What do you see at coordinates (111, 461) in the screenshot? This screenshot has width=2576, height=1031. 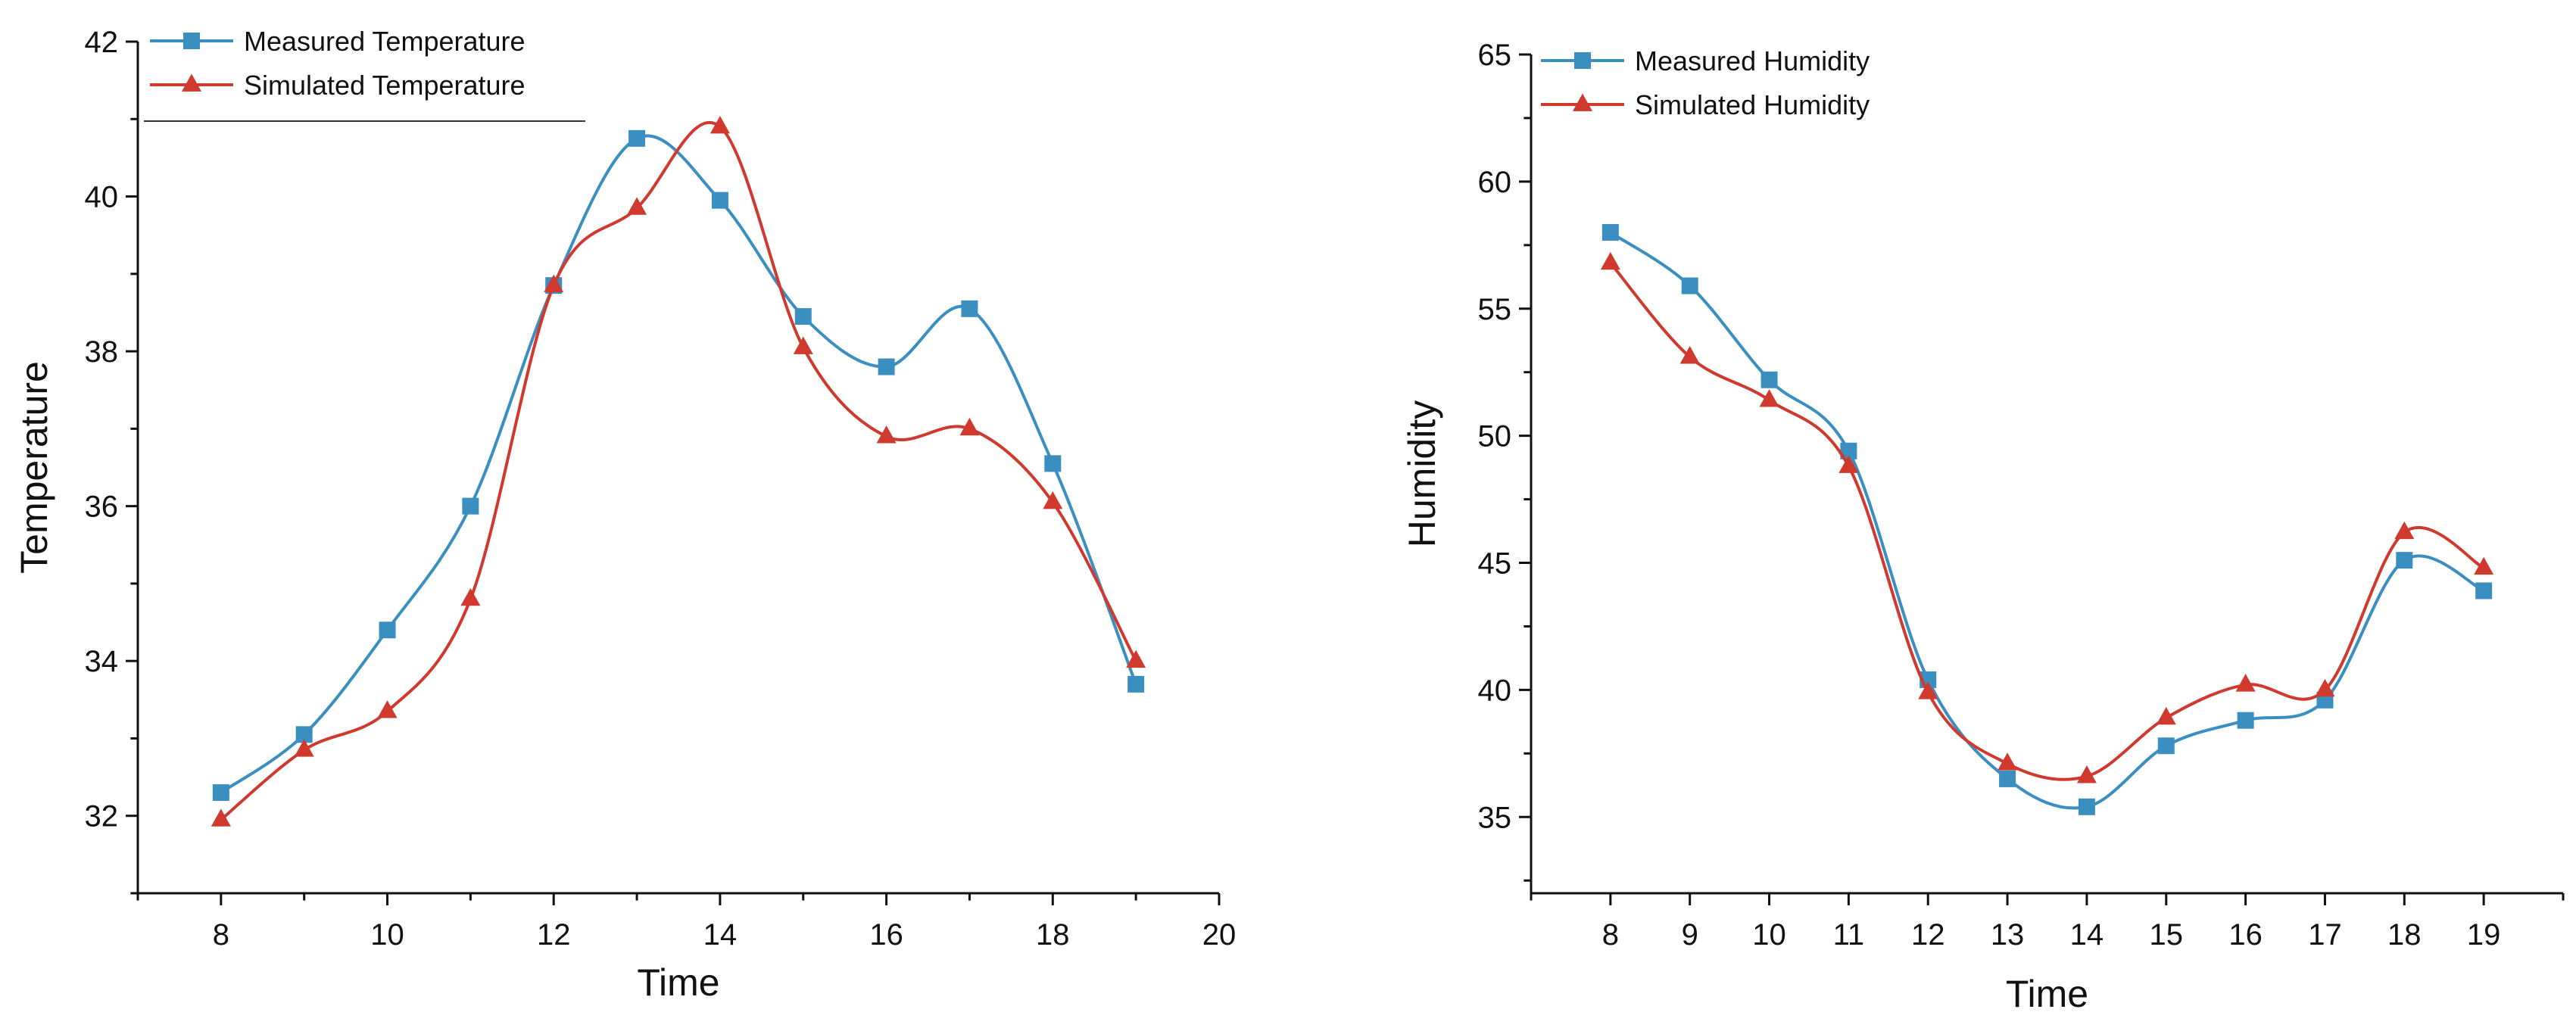 I see `y-axis-ticks: 32 34 36 38 40 42` at bounding box center [111, 461].